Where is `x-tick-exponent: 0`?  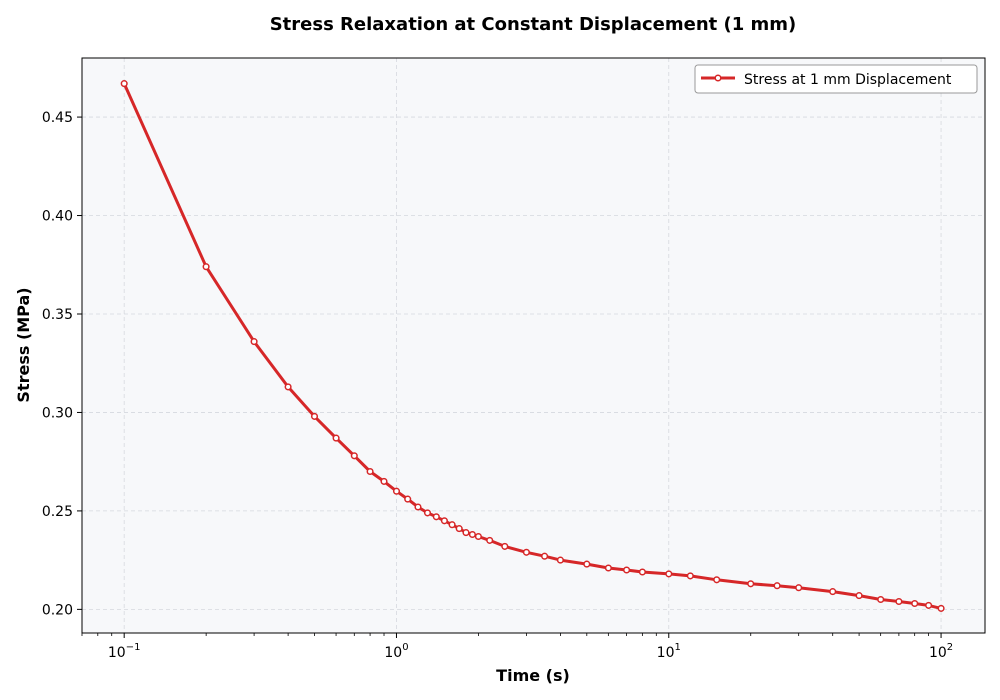
x-tick-exponent: 0 is located at coordinates (405, 647).